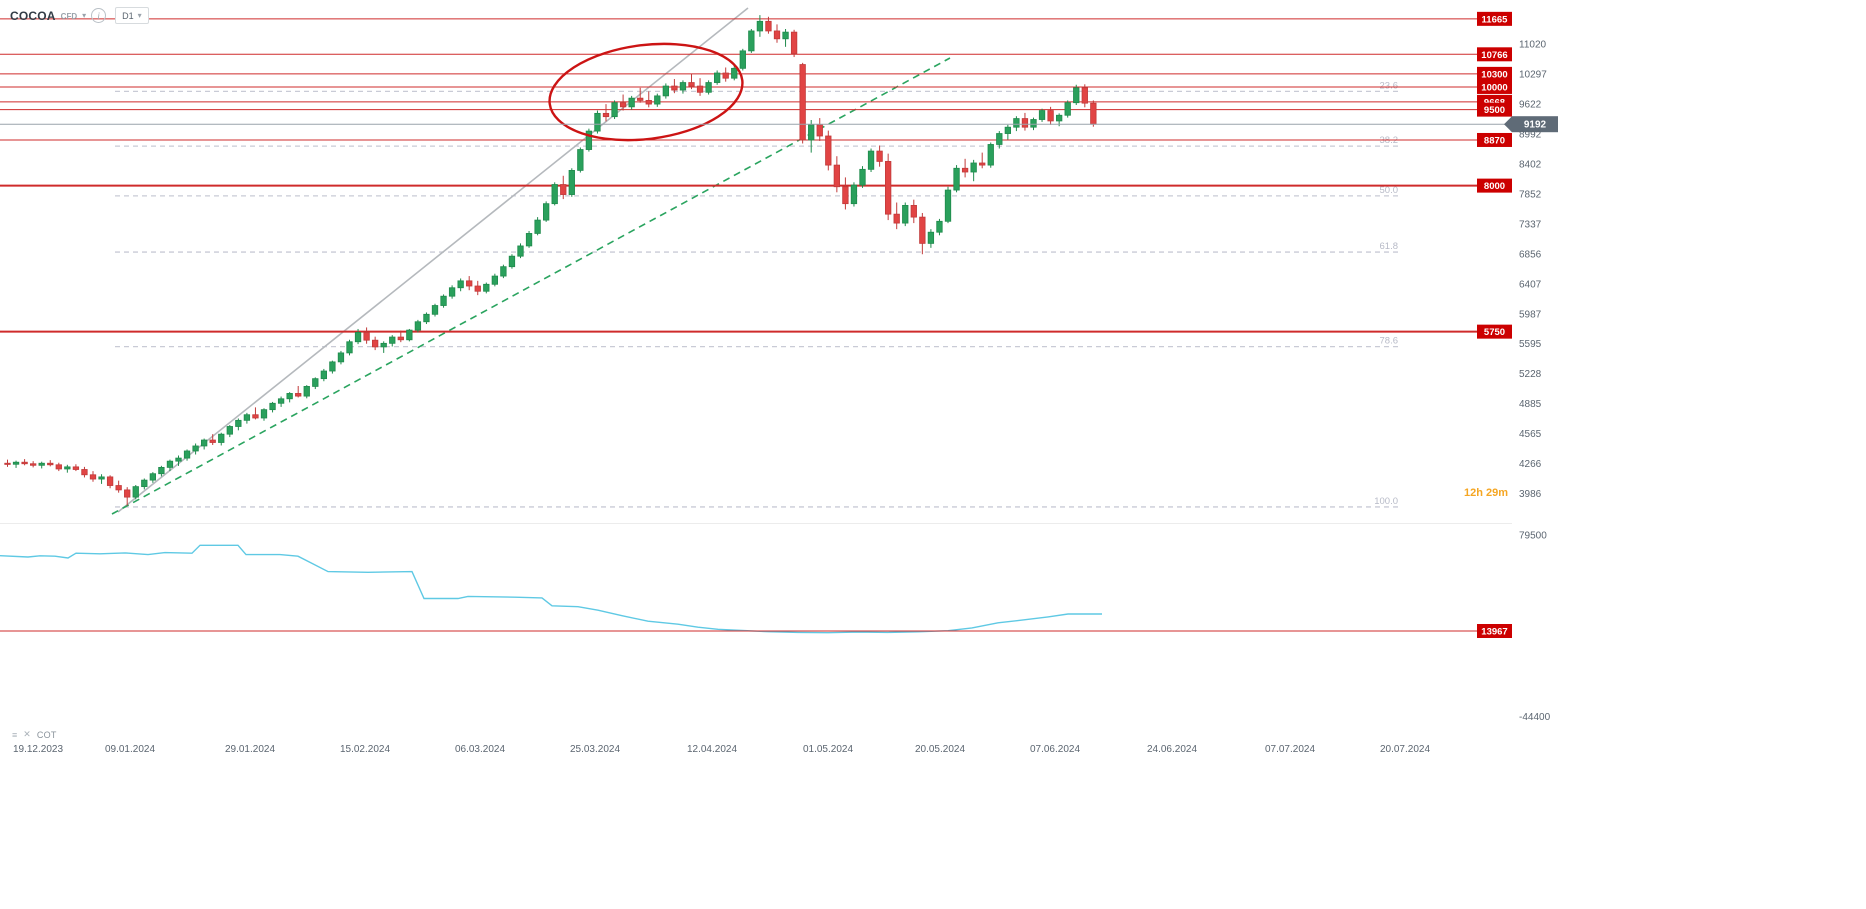  Describe the element at coordinates (1494, 86) in the screenshot. I see `price-level-badge: 10000` at that location.